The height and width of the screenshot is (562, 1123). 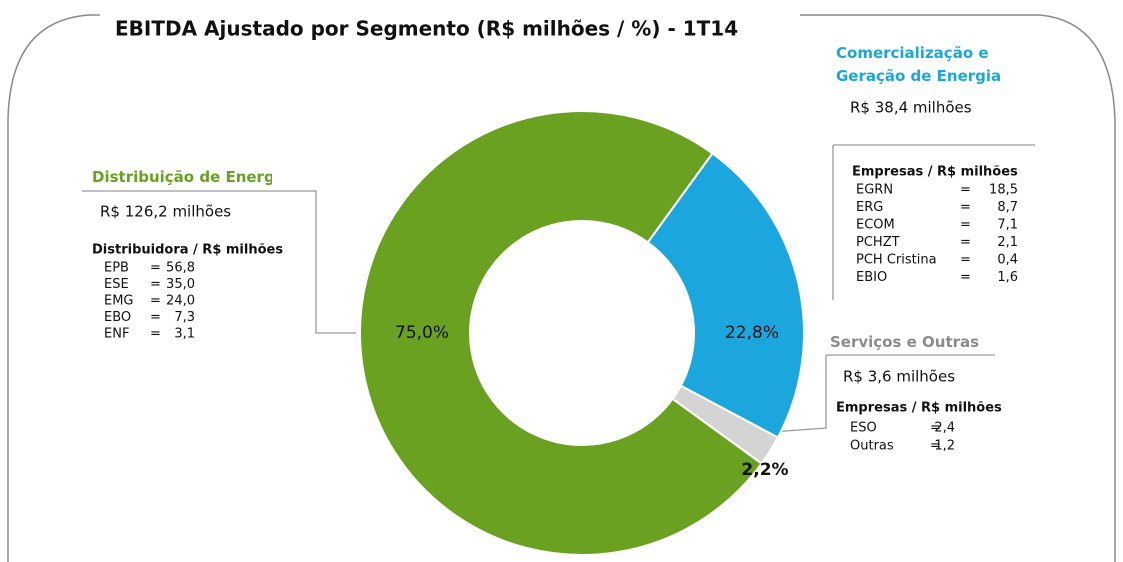 What do you see at coordinates (116, 284) in the screenshot?
I see `item-name: ESE` at bounding box center [116, 284].